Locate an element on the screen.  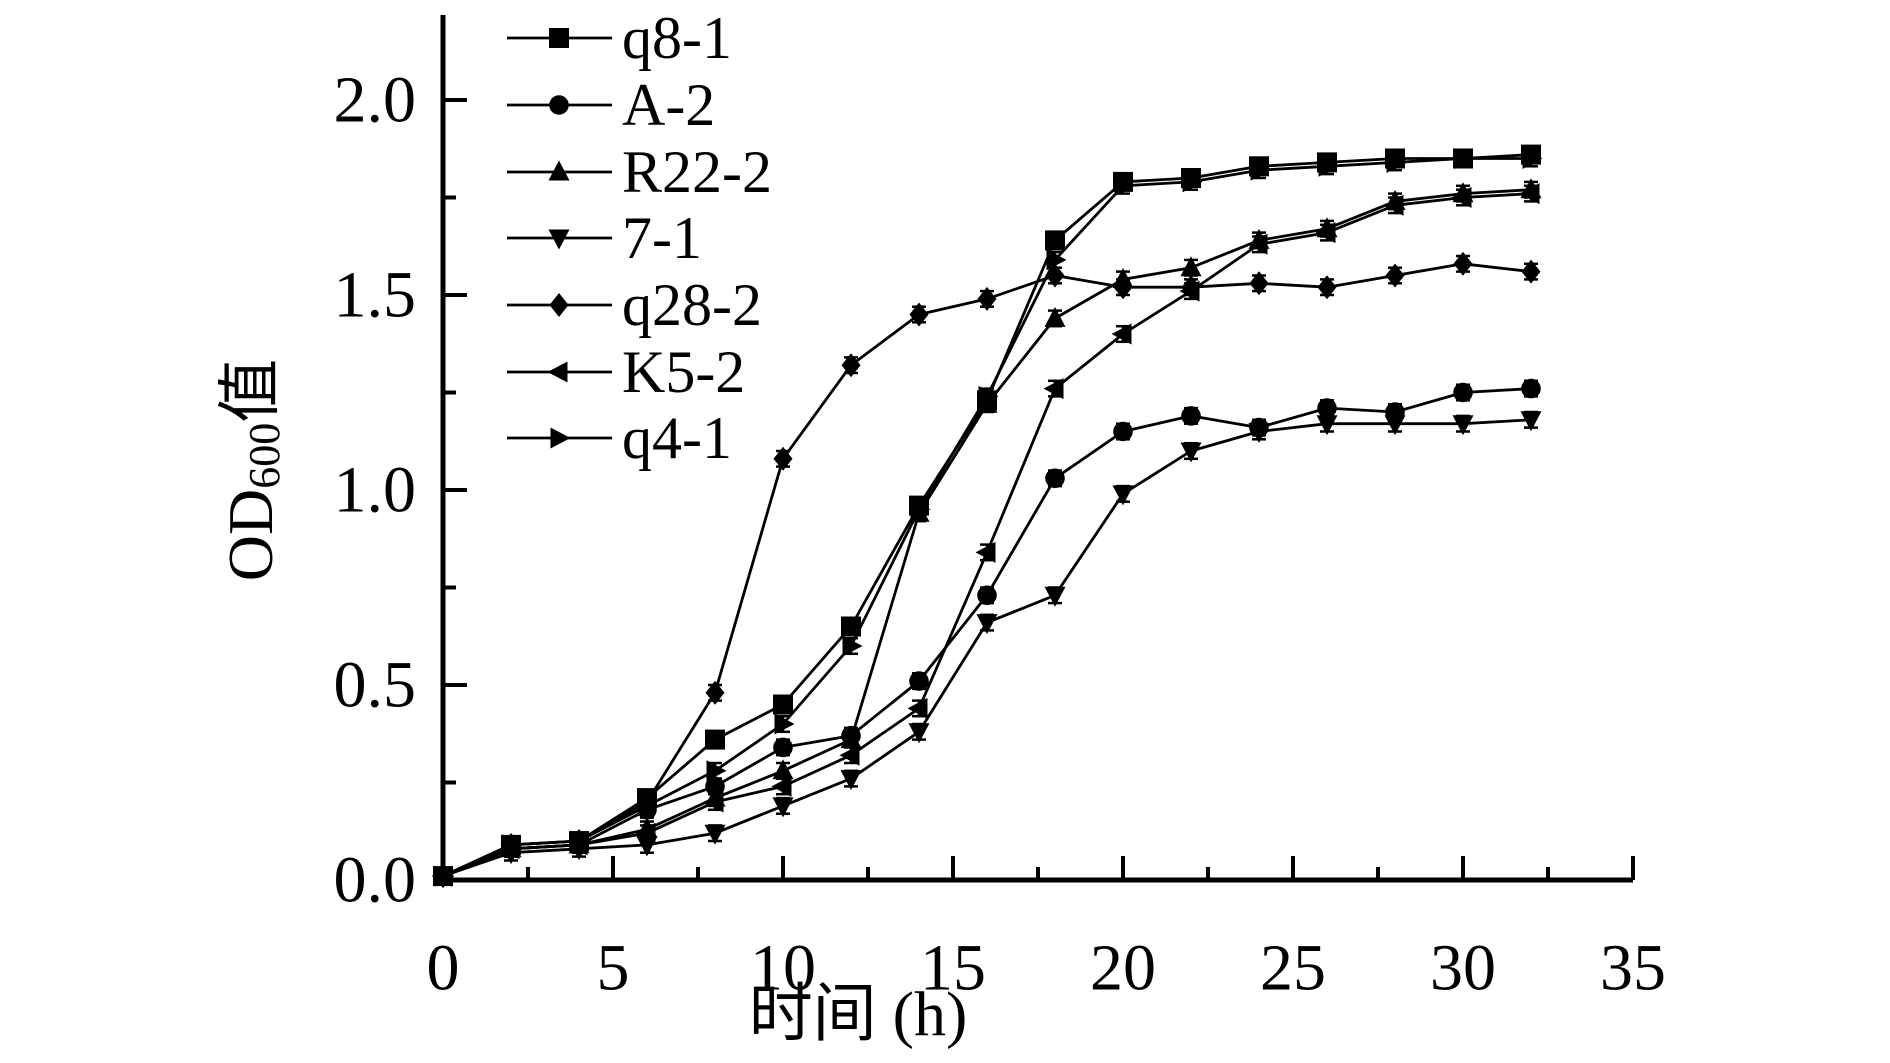
legend-item-A-2: A-2 is located at coordinates (611, 105).